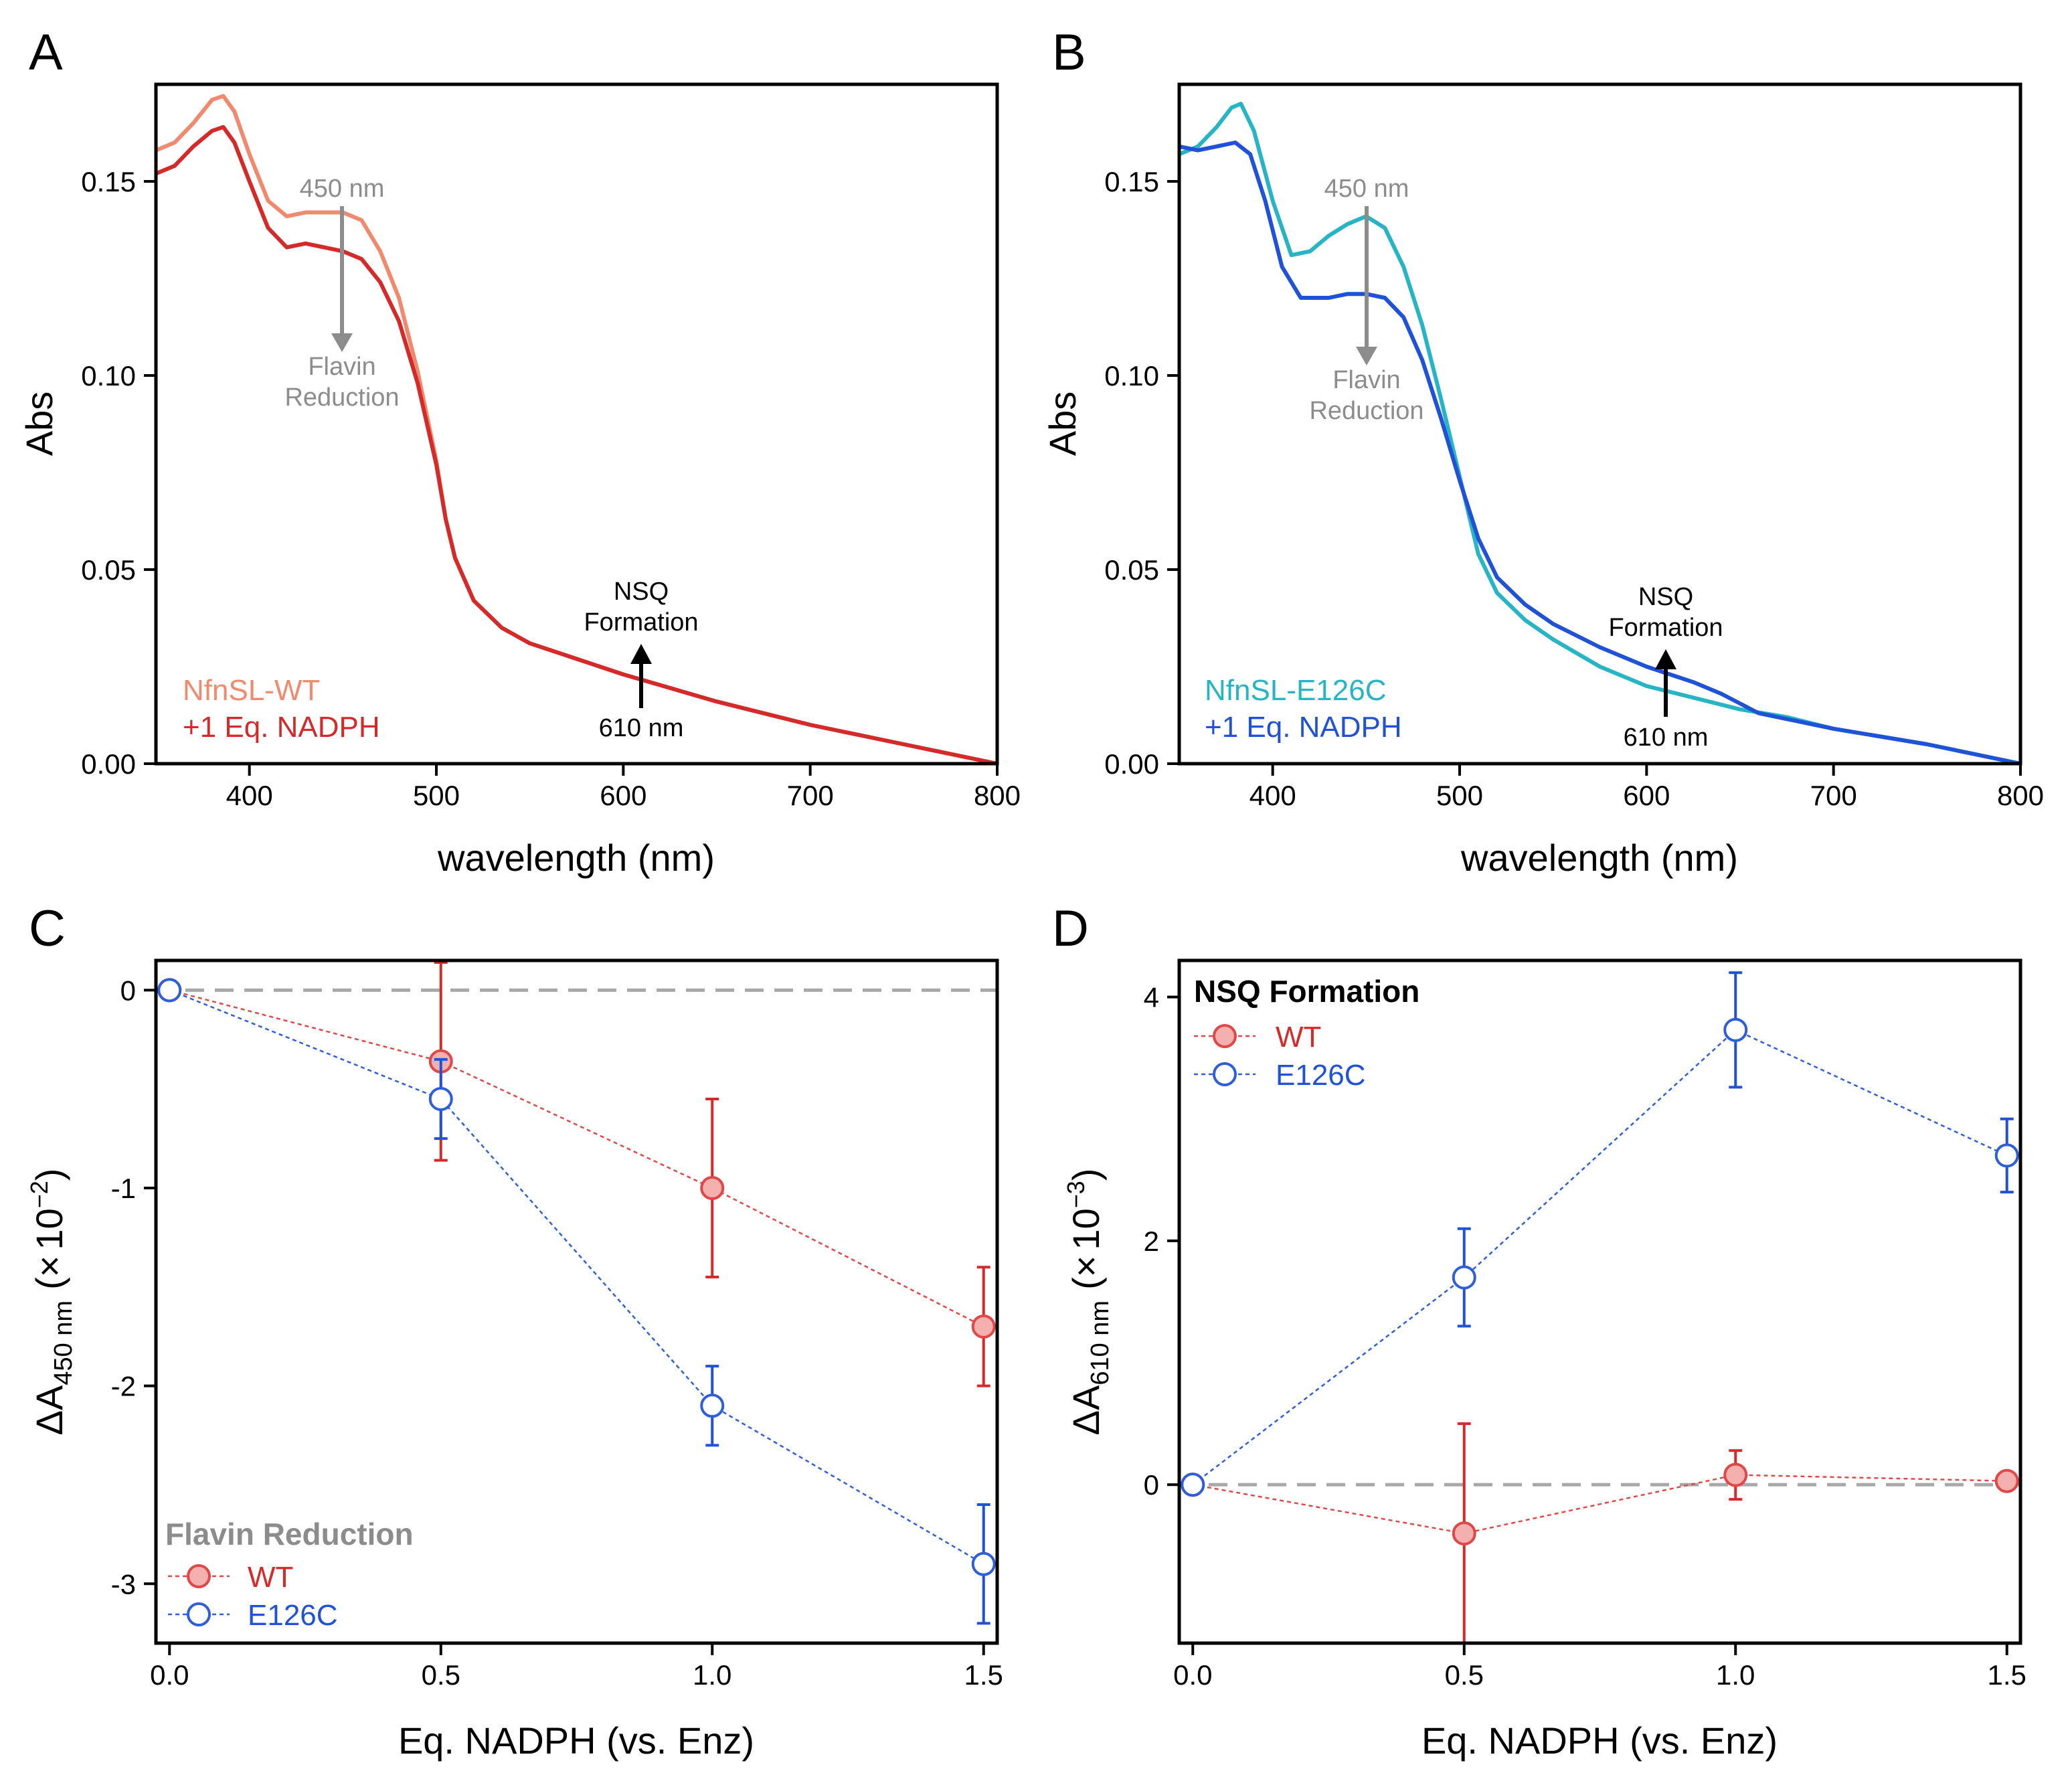 This screenshot has height=1777, width=2072. I want to click on legend-item-nfnsl-e126c: NfnSL-E126C, so click(1295, 690).